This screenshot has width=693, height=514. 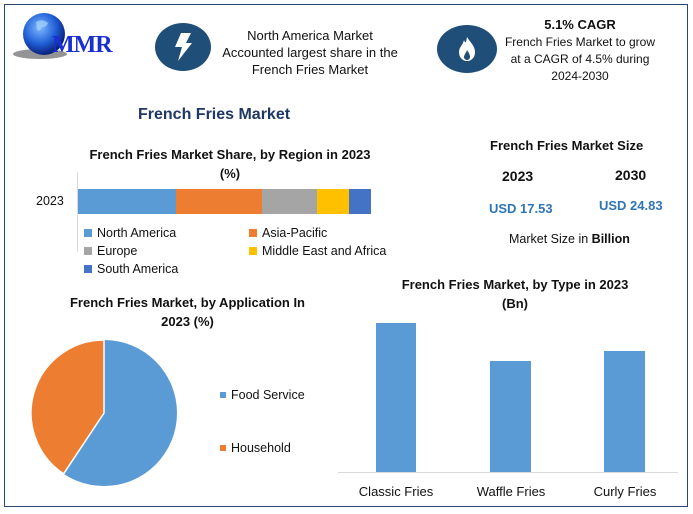 What do you see at coordinates (580, 24) in the screenshot?
I see `cagr-title: 5.1% CAGR` at bounding box center [580, 24].